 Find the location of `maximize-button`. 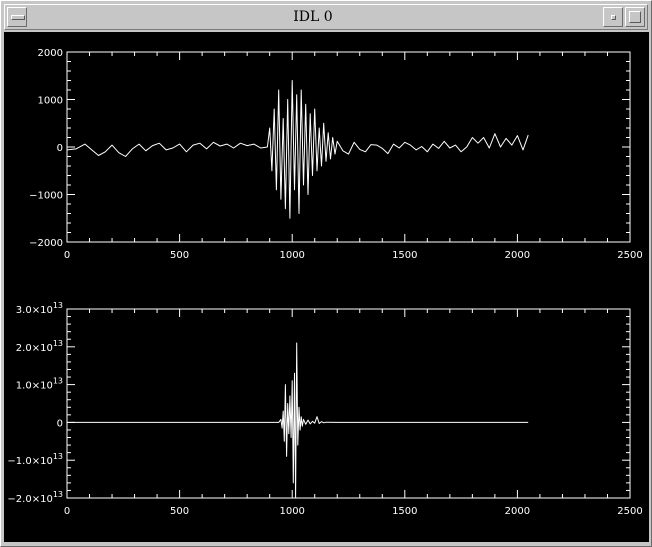

maximize-button is located at coordinates (635, 17).